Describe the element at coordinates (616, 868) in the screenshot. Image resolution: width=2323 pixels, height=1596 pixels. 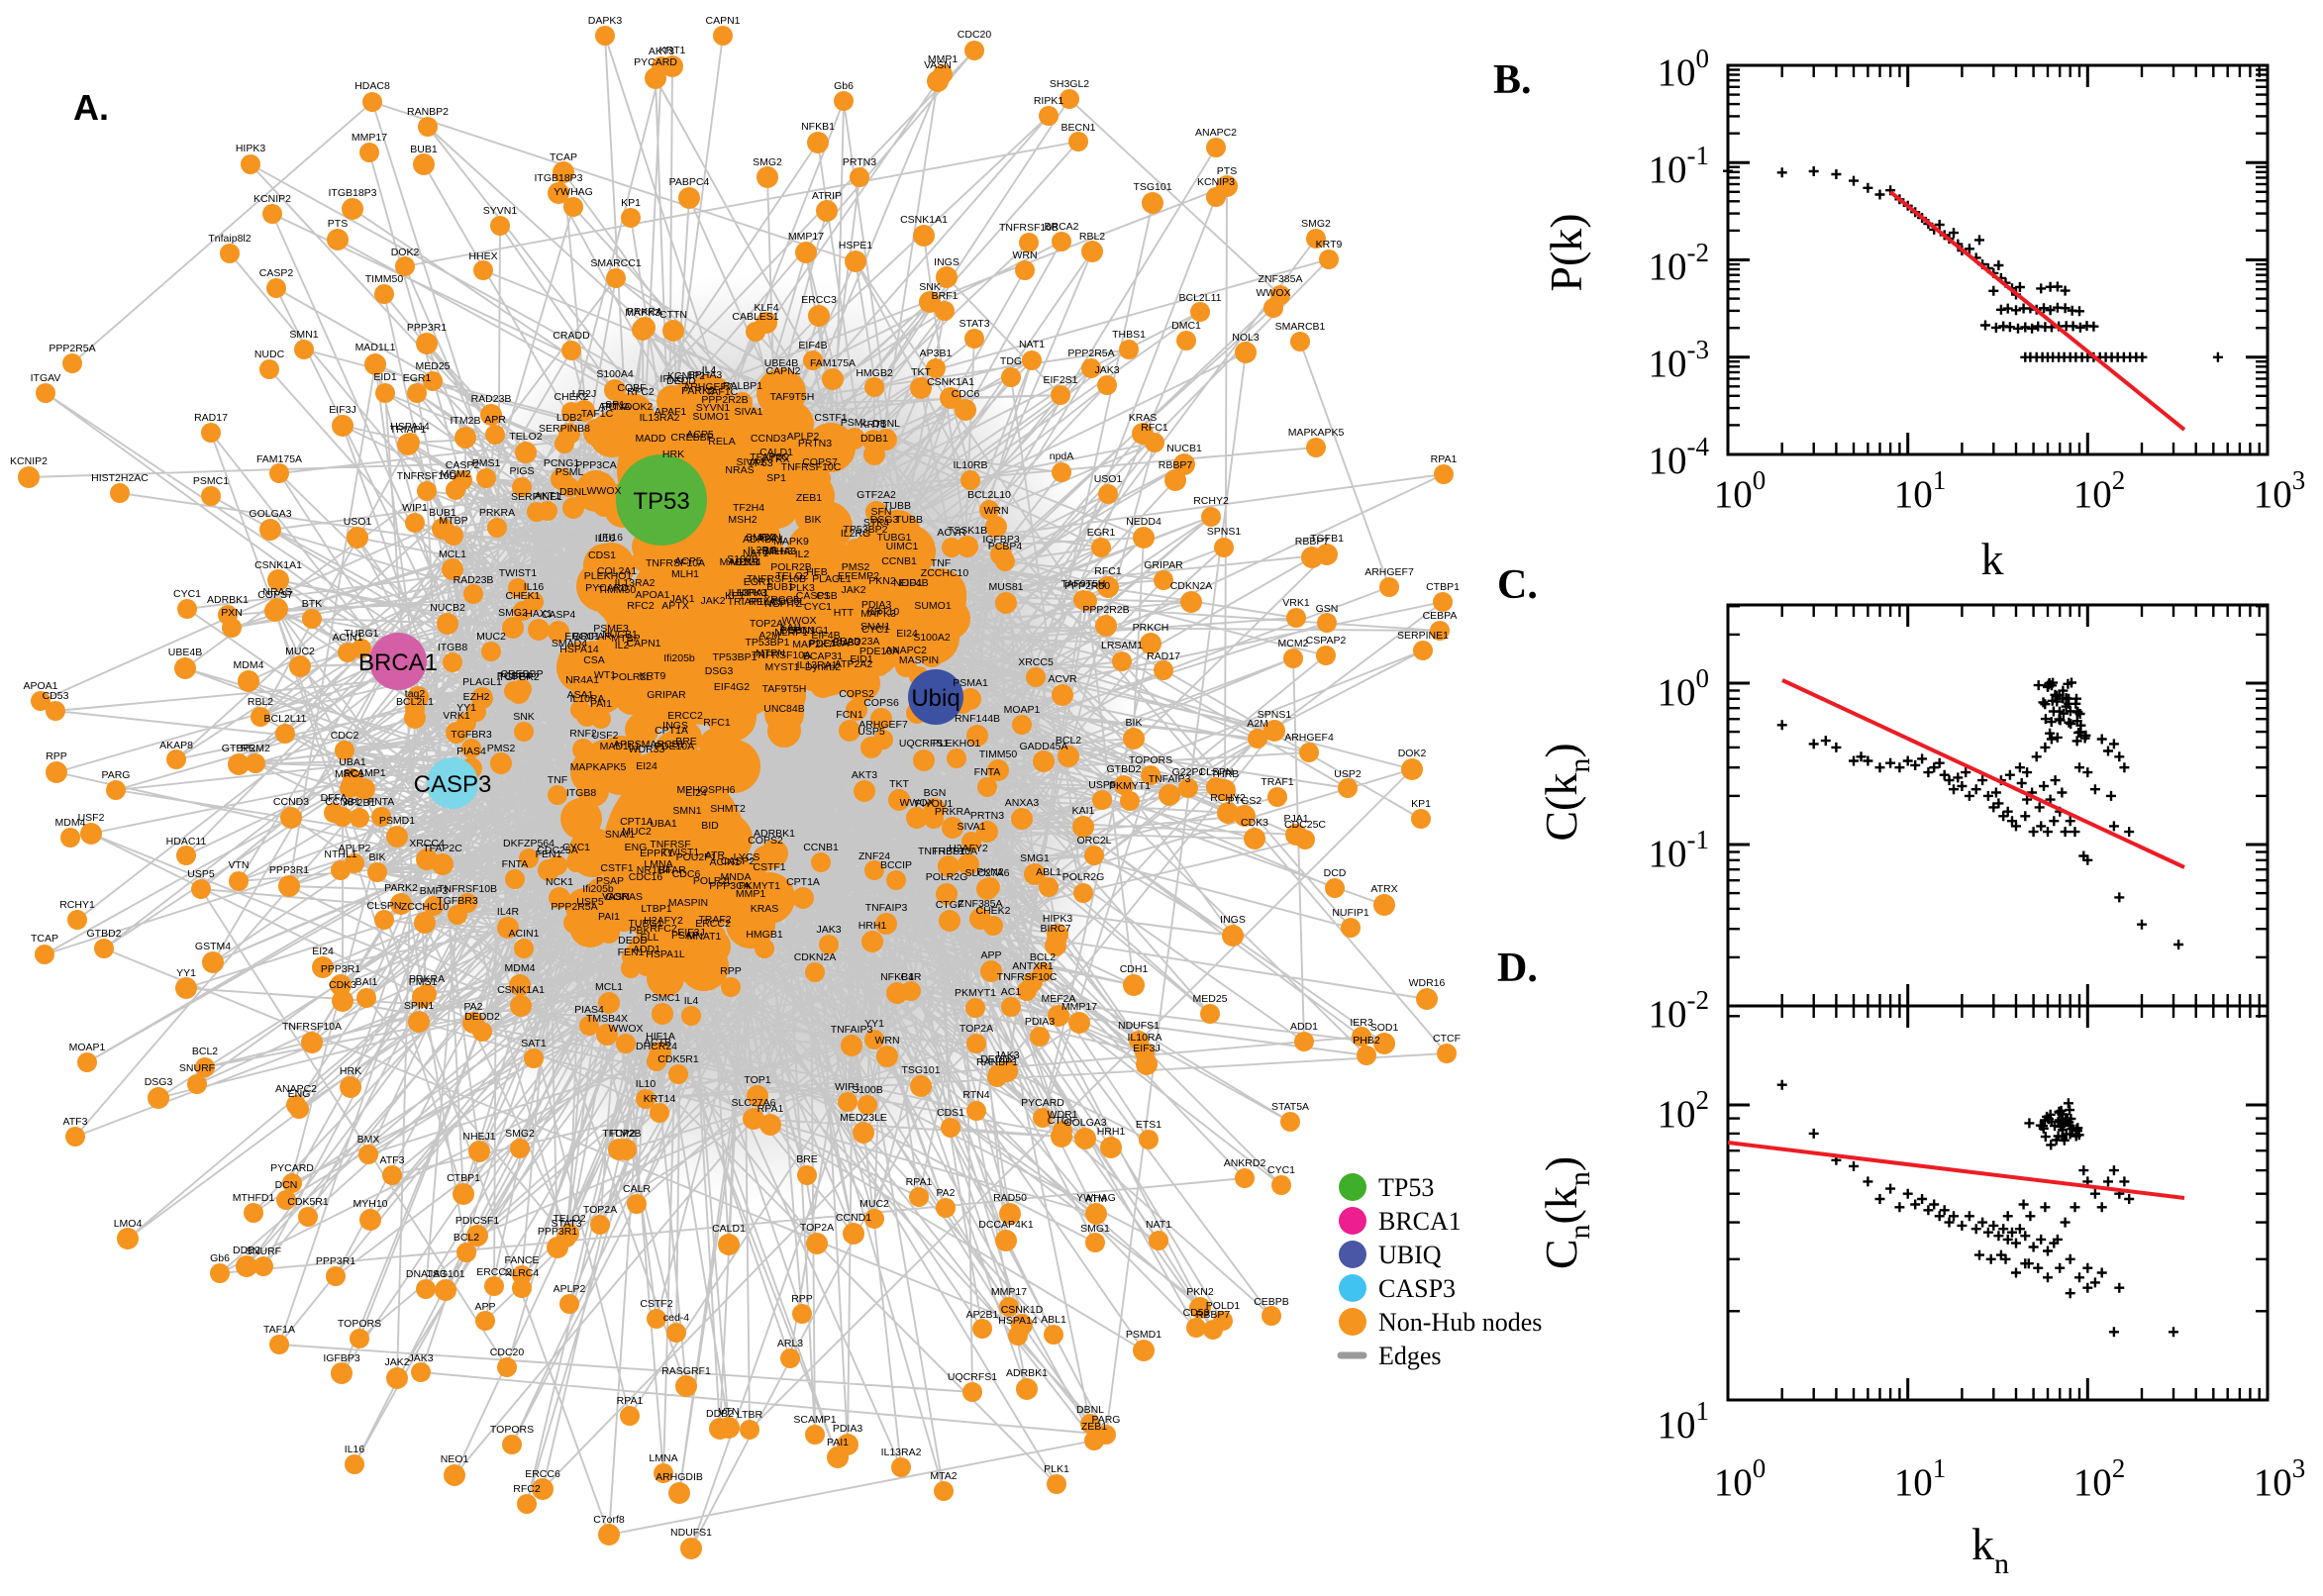
I see `svg-text: CSTF1` at that location.